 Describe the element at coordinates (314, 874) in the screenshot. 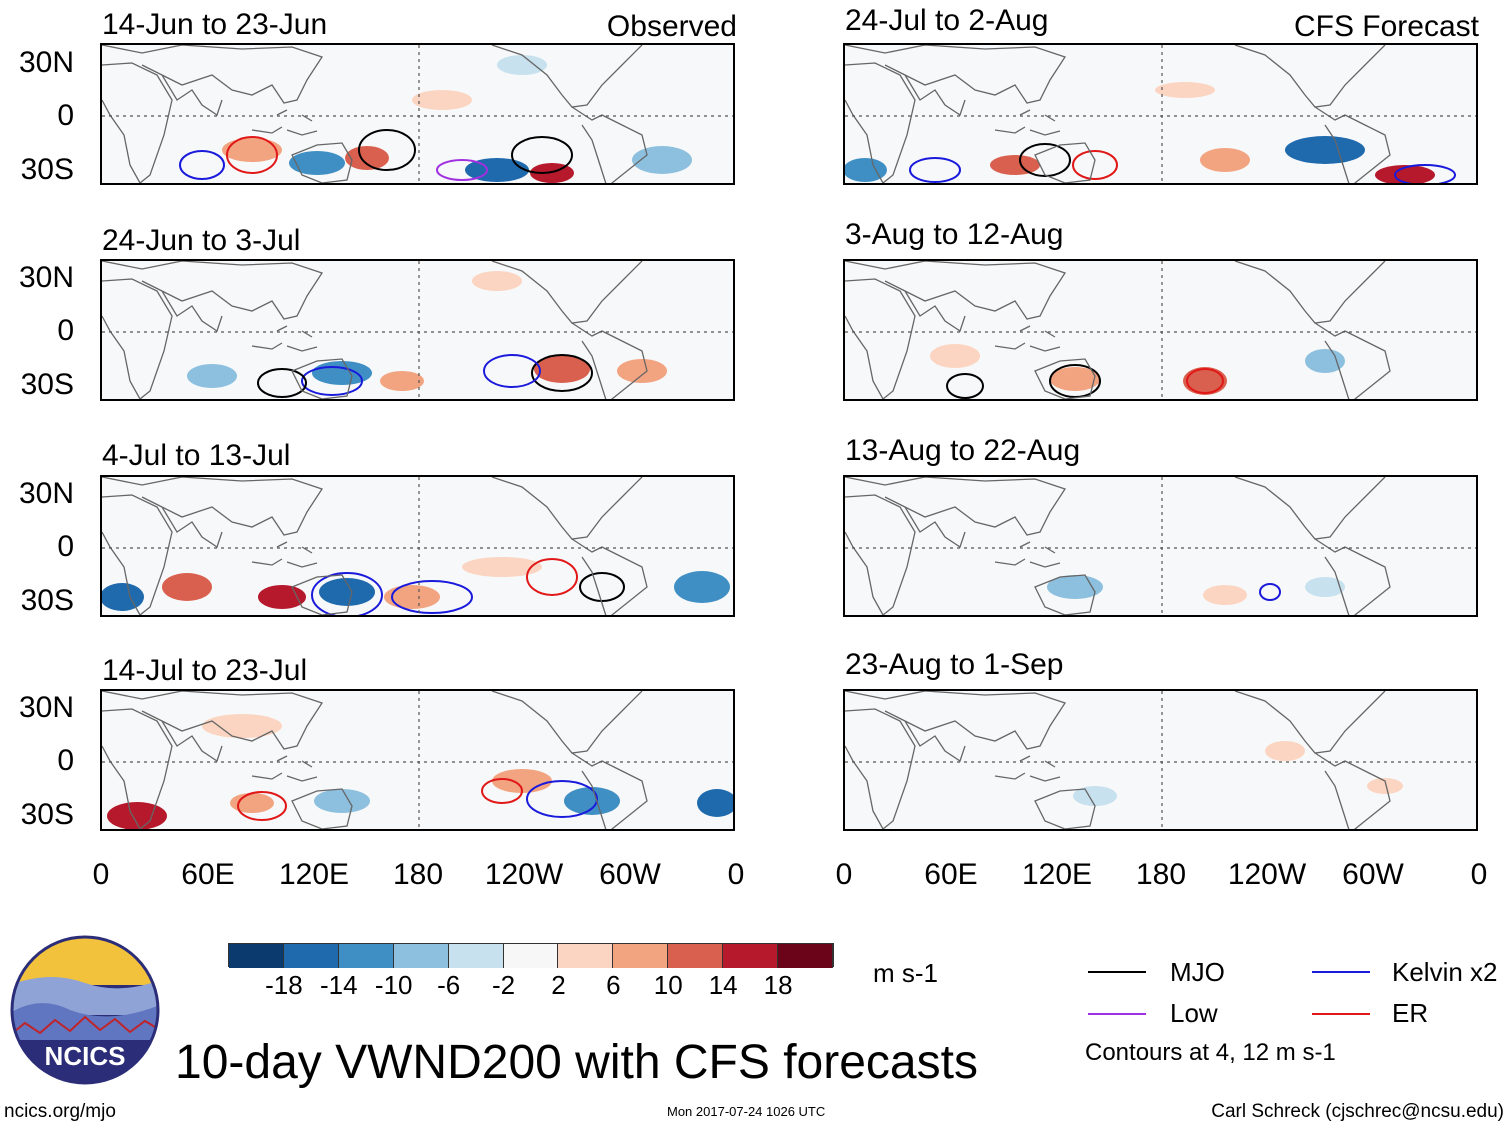

I see `lon-label-left-120e: 120E` at that location.